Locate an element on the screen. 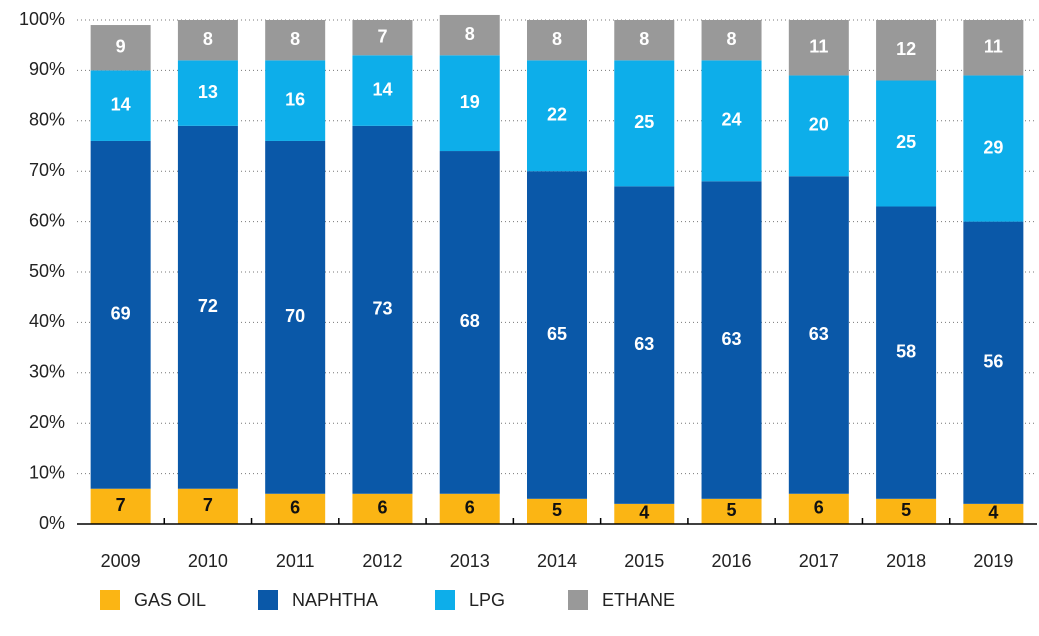 The width and height of the screenshot is (1039, 636). data-label: 69 is located at coordinates (121, 314).